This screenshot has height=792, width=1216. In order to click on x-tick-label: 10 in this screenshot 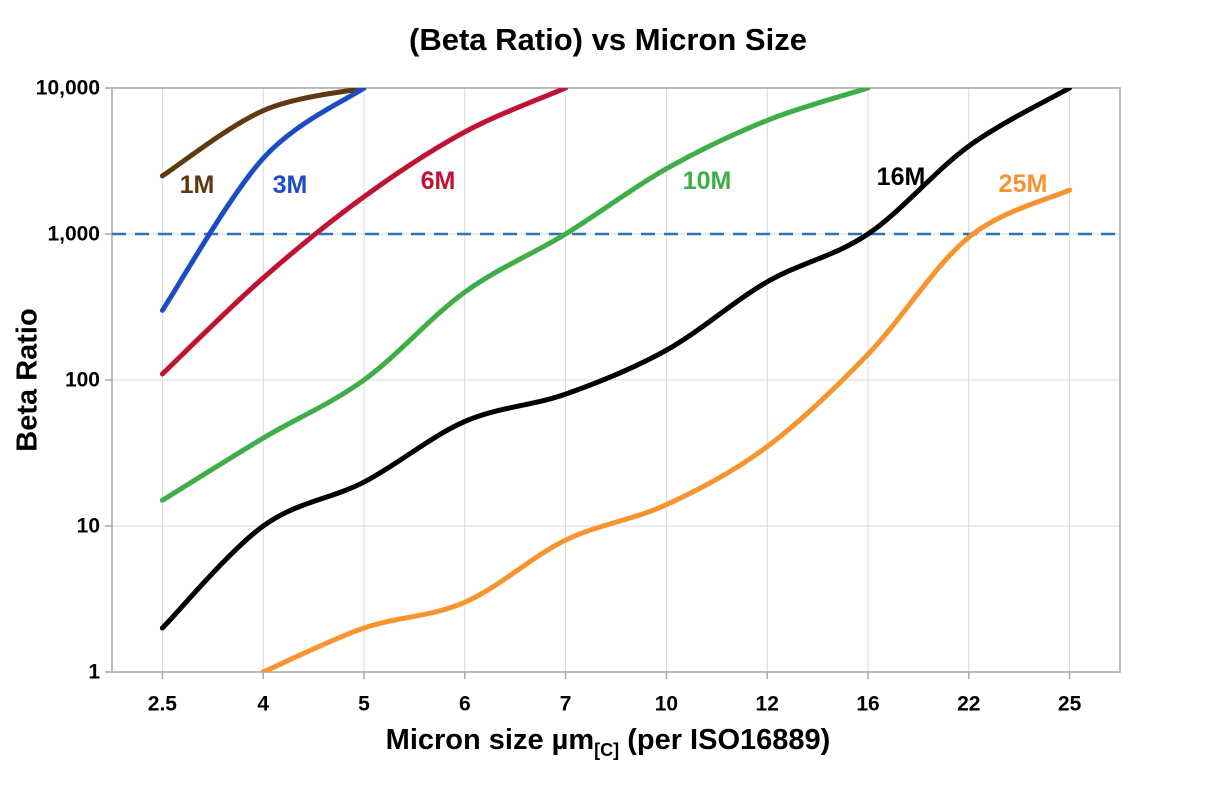, I will do `click(666, 704)`.